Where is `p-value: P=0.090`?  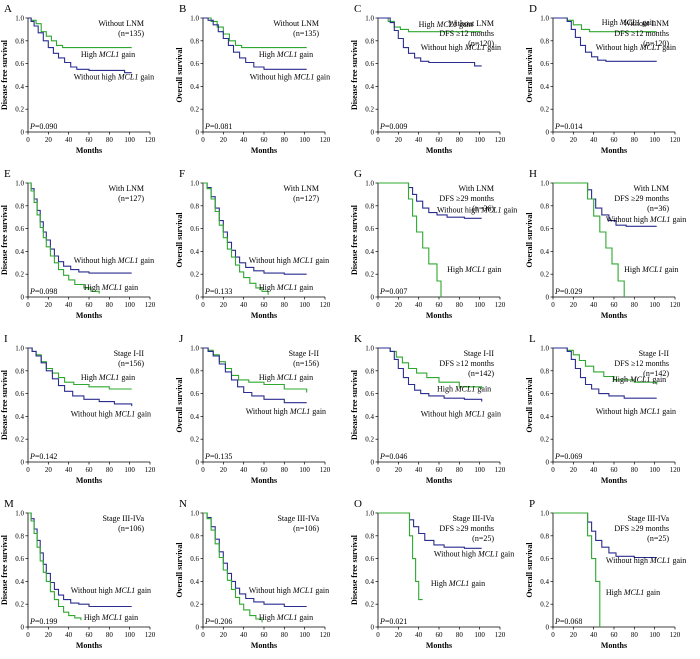
p-value: P=0.090 is located at coordinates (43, 126).